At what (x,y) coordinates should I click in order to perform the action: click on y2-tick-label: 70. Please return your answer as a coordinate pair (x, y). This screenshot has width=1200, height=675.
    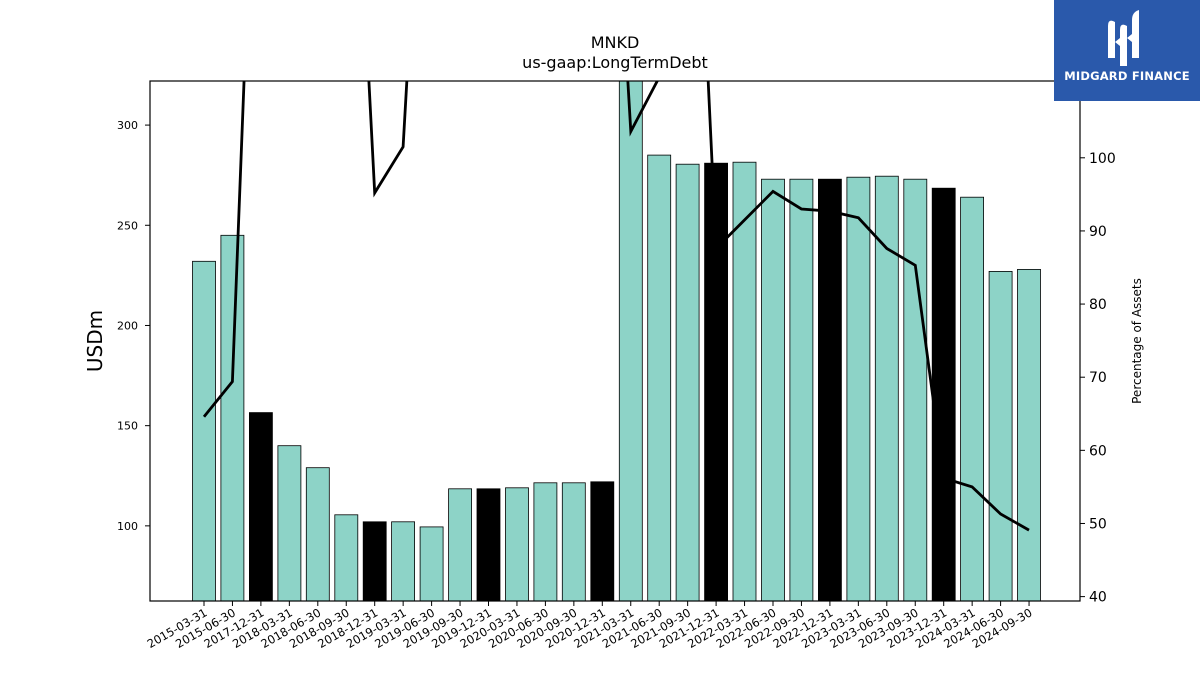
    Looking at the image, I should click on (1098, 378).